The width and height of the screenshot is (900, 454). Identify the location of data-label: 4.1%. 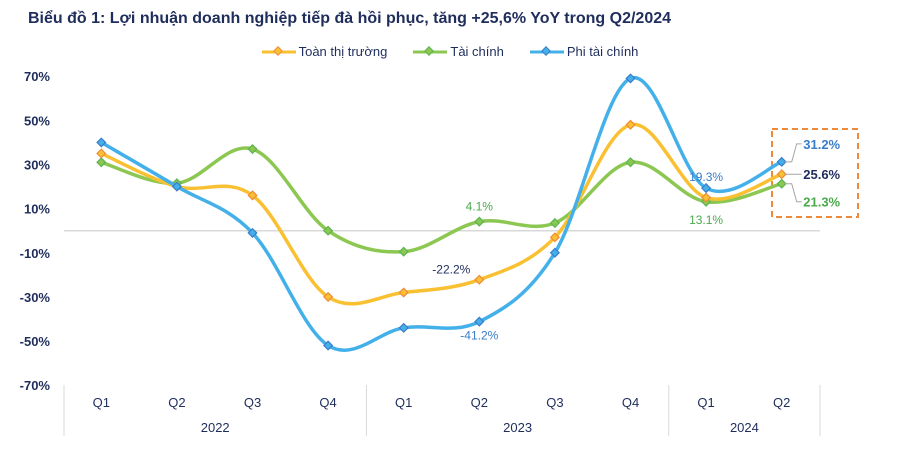
(480, 207).